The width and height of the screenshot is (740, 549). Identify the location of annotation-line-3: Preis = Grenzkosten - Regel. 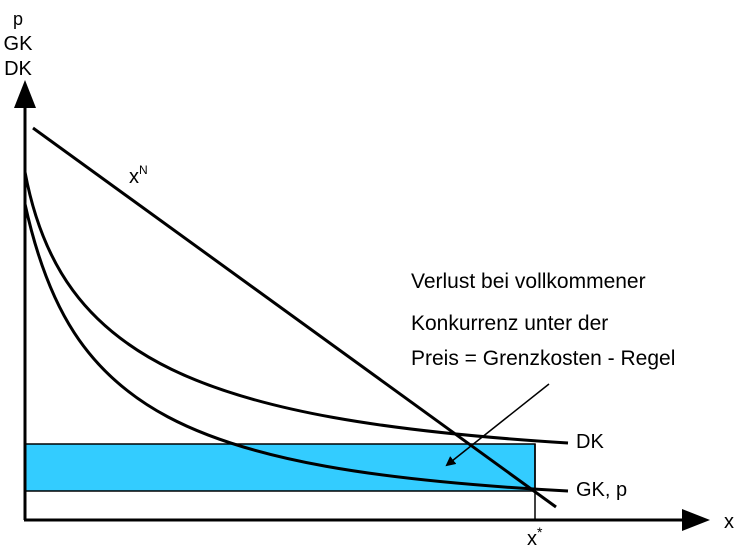
(543, 358).